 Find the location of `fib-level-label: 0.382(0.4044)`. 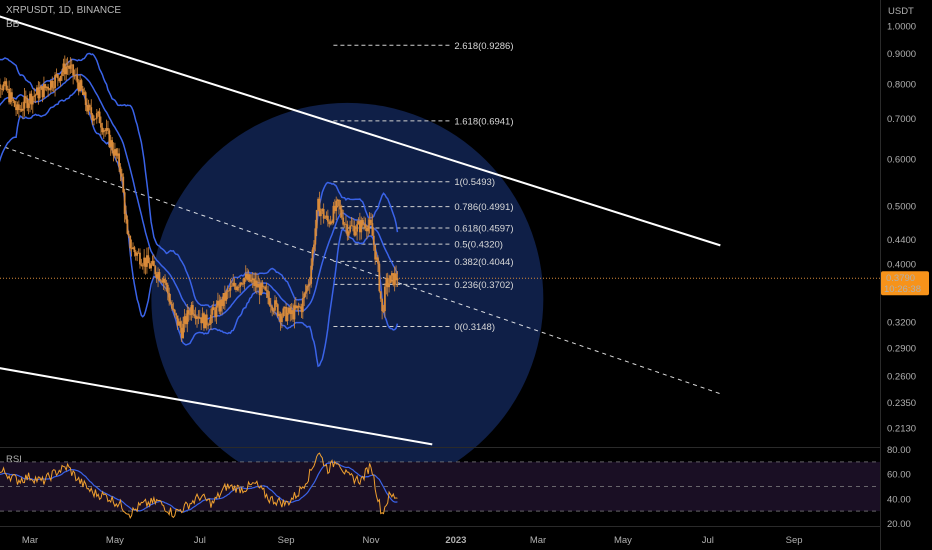

fib-level-label: 0.382(0.4044) is located at coordinates (483, 262).